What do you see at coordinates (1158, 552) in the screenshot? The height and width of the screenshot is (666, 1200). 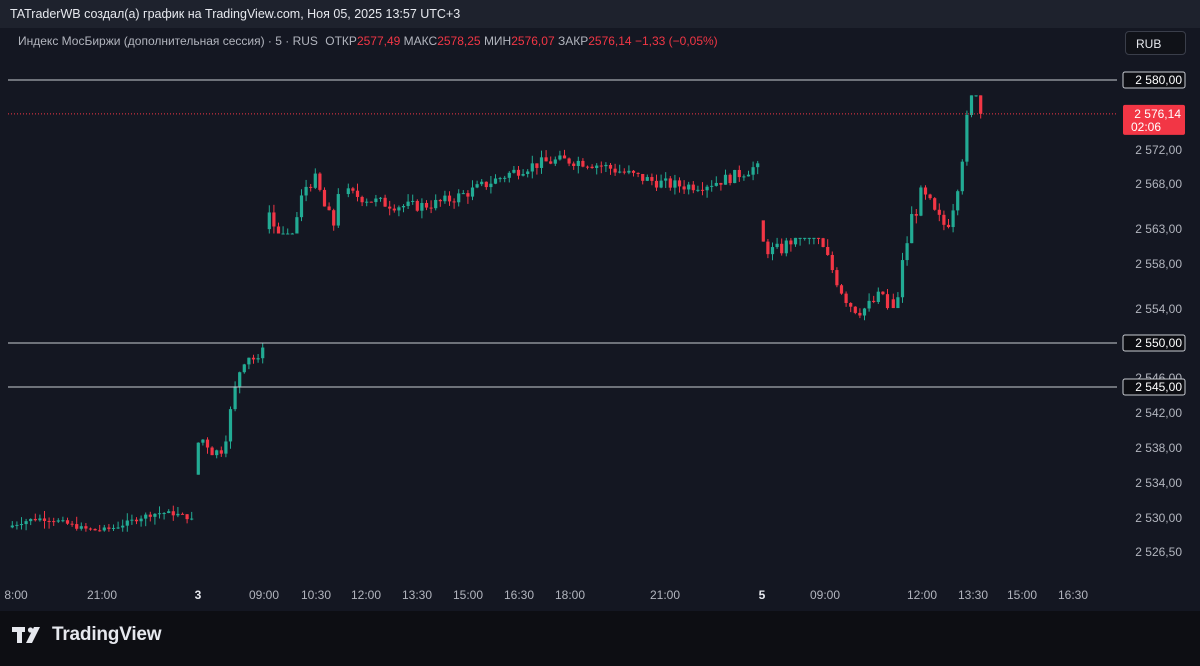 I see `price-tick-label: 2 526,50` at bounding box center [1158, 552].